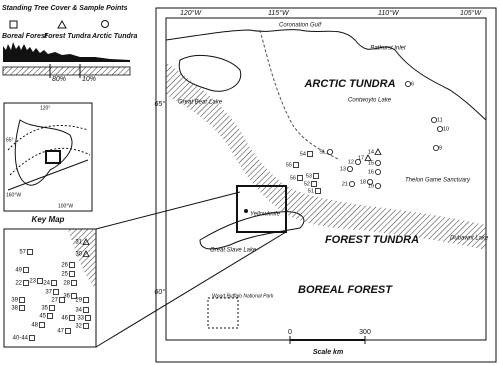 The height and width of the screenshot is (365, 500). I want to click on sample-label: SL, so click(322, 152).